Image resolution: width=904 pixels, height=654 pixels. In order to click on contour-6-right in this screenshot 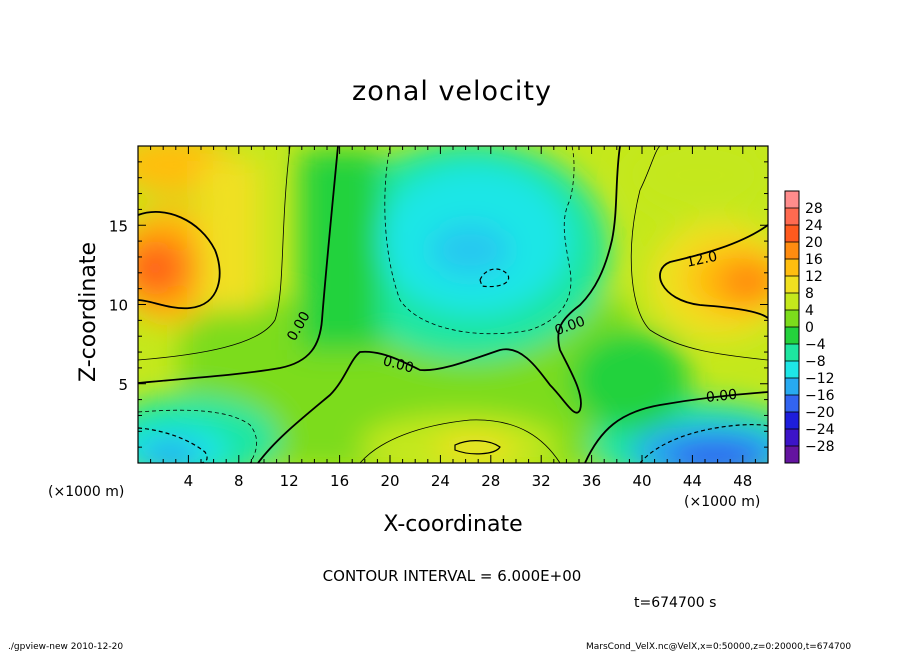, I will do `click(699, 253)`.